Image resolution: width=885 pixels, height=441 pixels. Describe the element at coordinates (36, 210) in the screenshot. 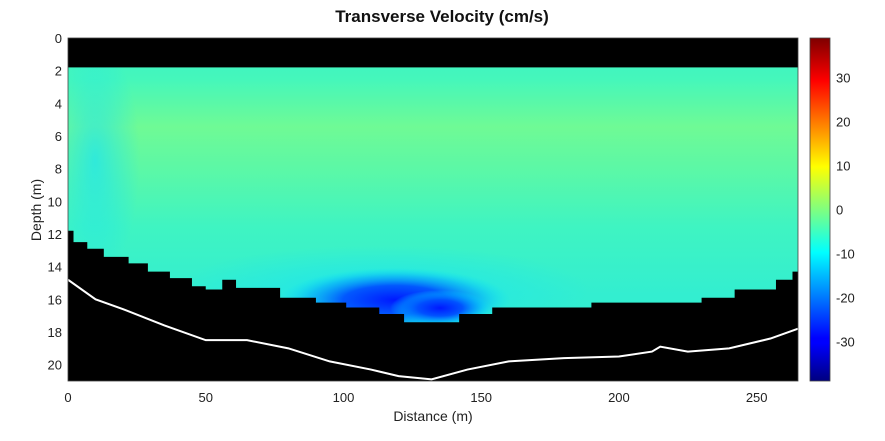

I see `y-axis-label: Depth (m)` at that location.